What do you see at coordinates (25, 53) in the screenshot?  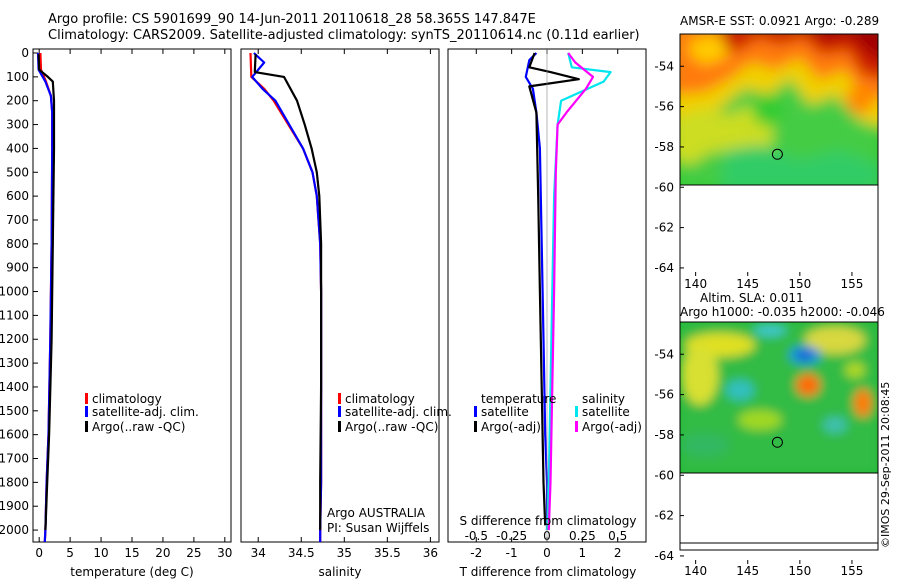 I see `y-tick-label: 0` at bounding box center [25, 53].